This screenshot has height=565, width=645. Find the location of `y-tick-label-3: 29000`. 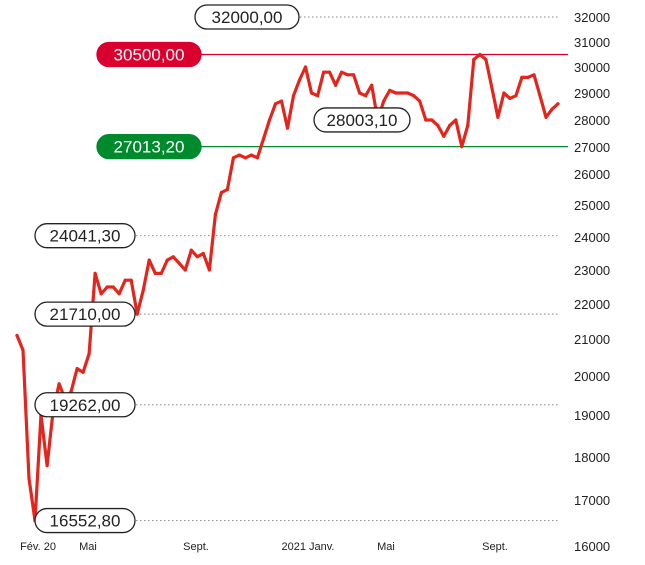

y-tick-label-3: 29000 is located at coordinates (592, 93).